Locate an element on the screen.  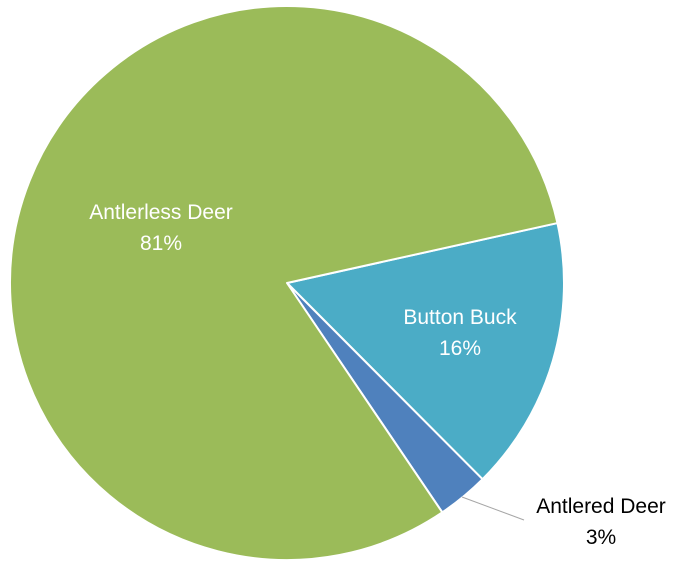
antlerless-deer-label: Antlerless Deer is located at coordinates (161, 212).